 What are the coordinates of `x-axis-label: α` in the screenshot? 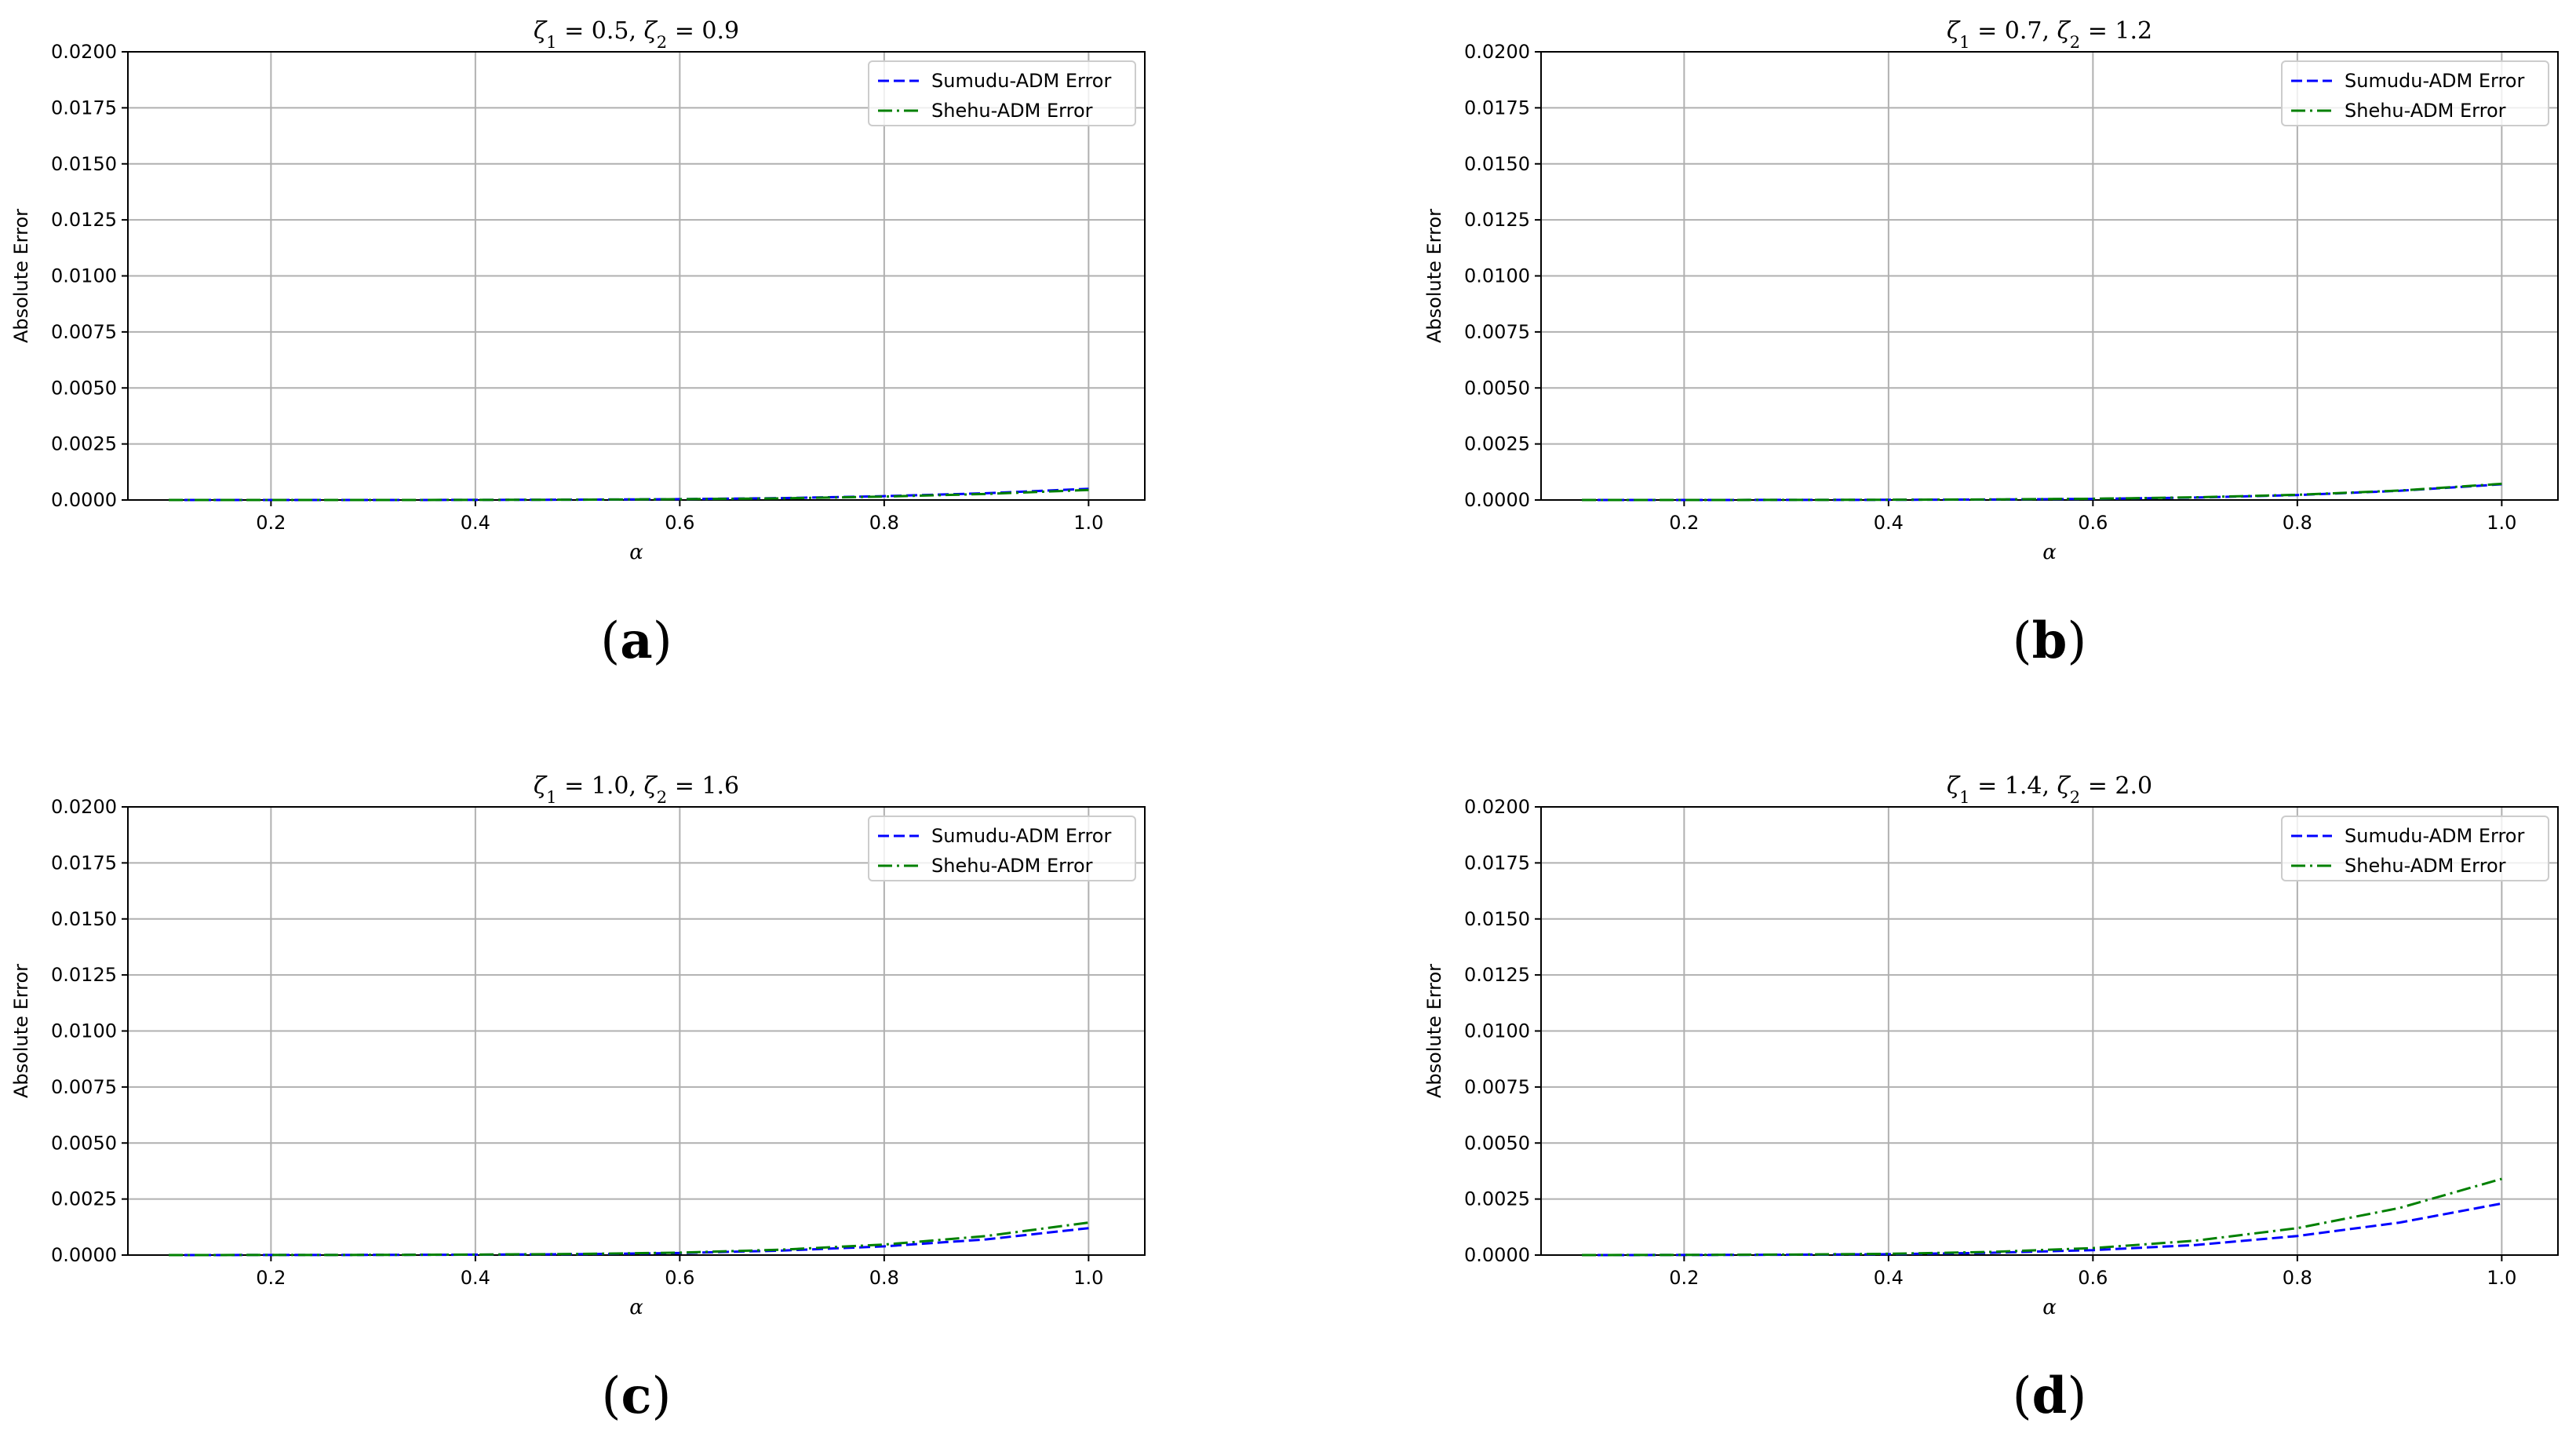 It's located at (2049, 1307).